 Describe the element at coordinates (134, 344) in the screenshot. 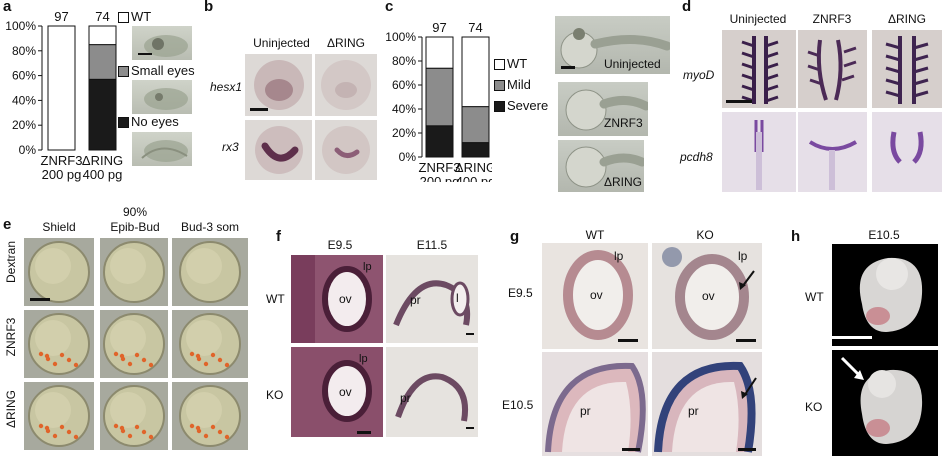

I see `e-znrf3-epib-bud-image` at that location.